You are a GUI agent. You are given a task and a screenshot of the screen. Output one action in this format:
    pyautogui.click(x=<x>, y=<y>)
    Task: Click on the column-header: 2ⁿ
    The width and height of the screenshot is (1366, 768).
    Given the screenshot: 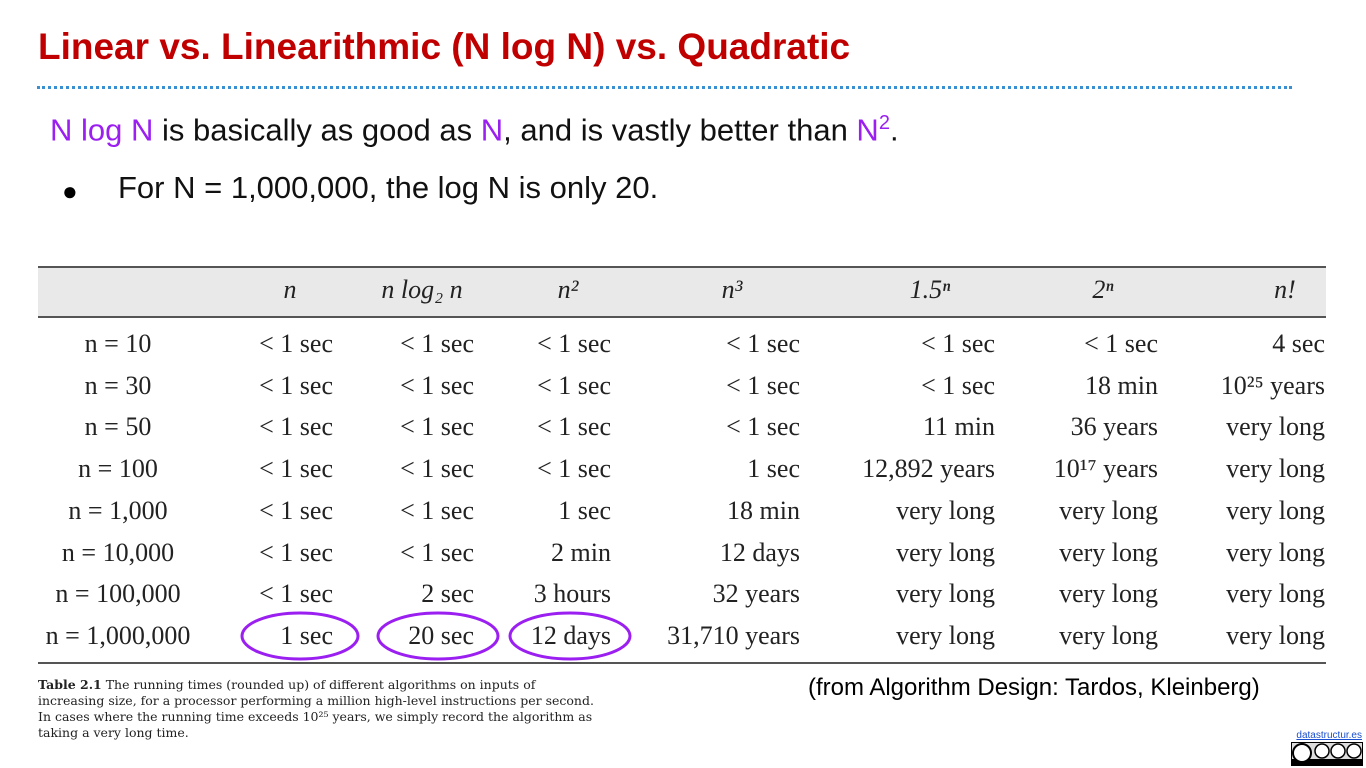 What is the action you would take?
    pyautogui.click(x=1103, y=289)
    